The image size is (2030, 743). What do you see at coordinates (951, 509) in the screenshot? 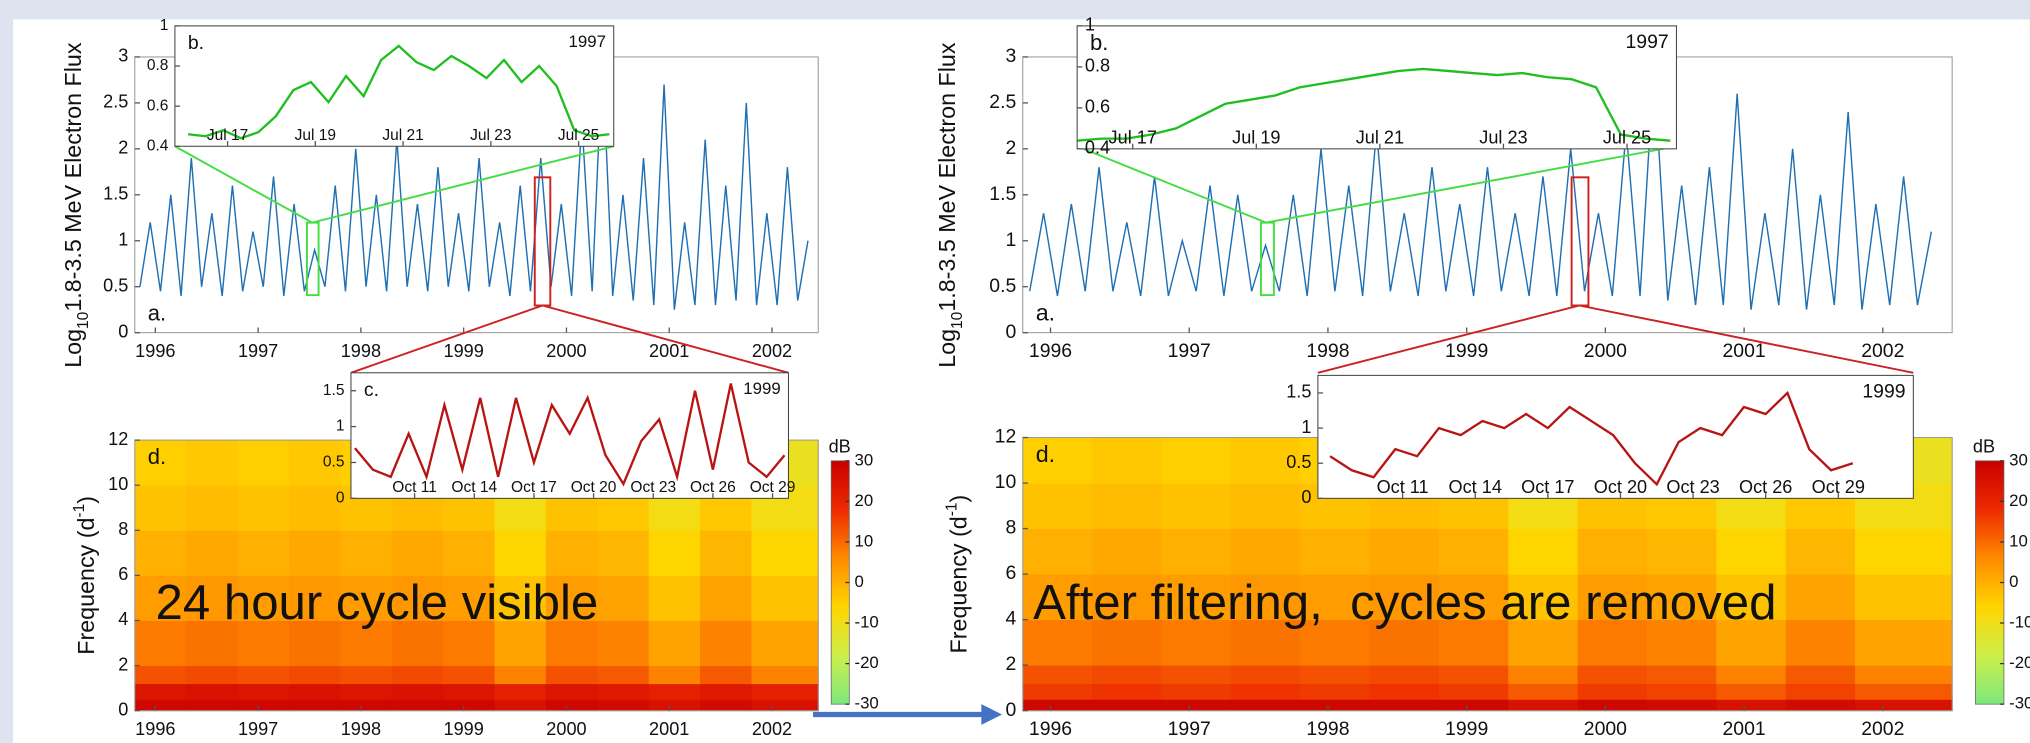
I see `y-axis-label-part: -1` at bounding box center [951, 509].